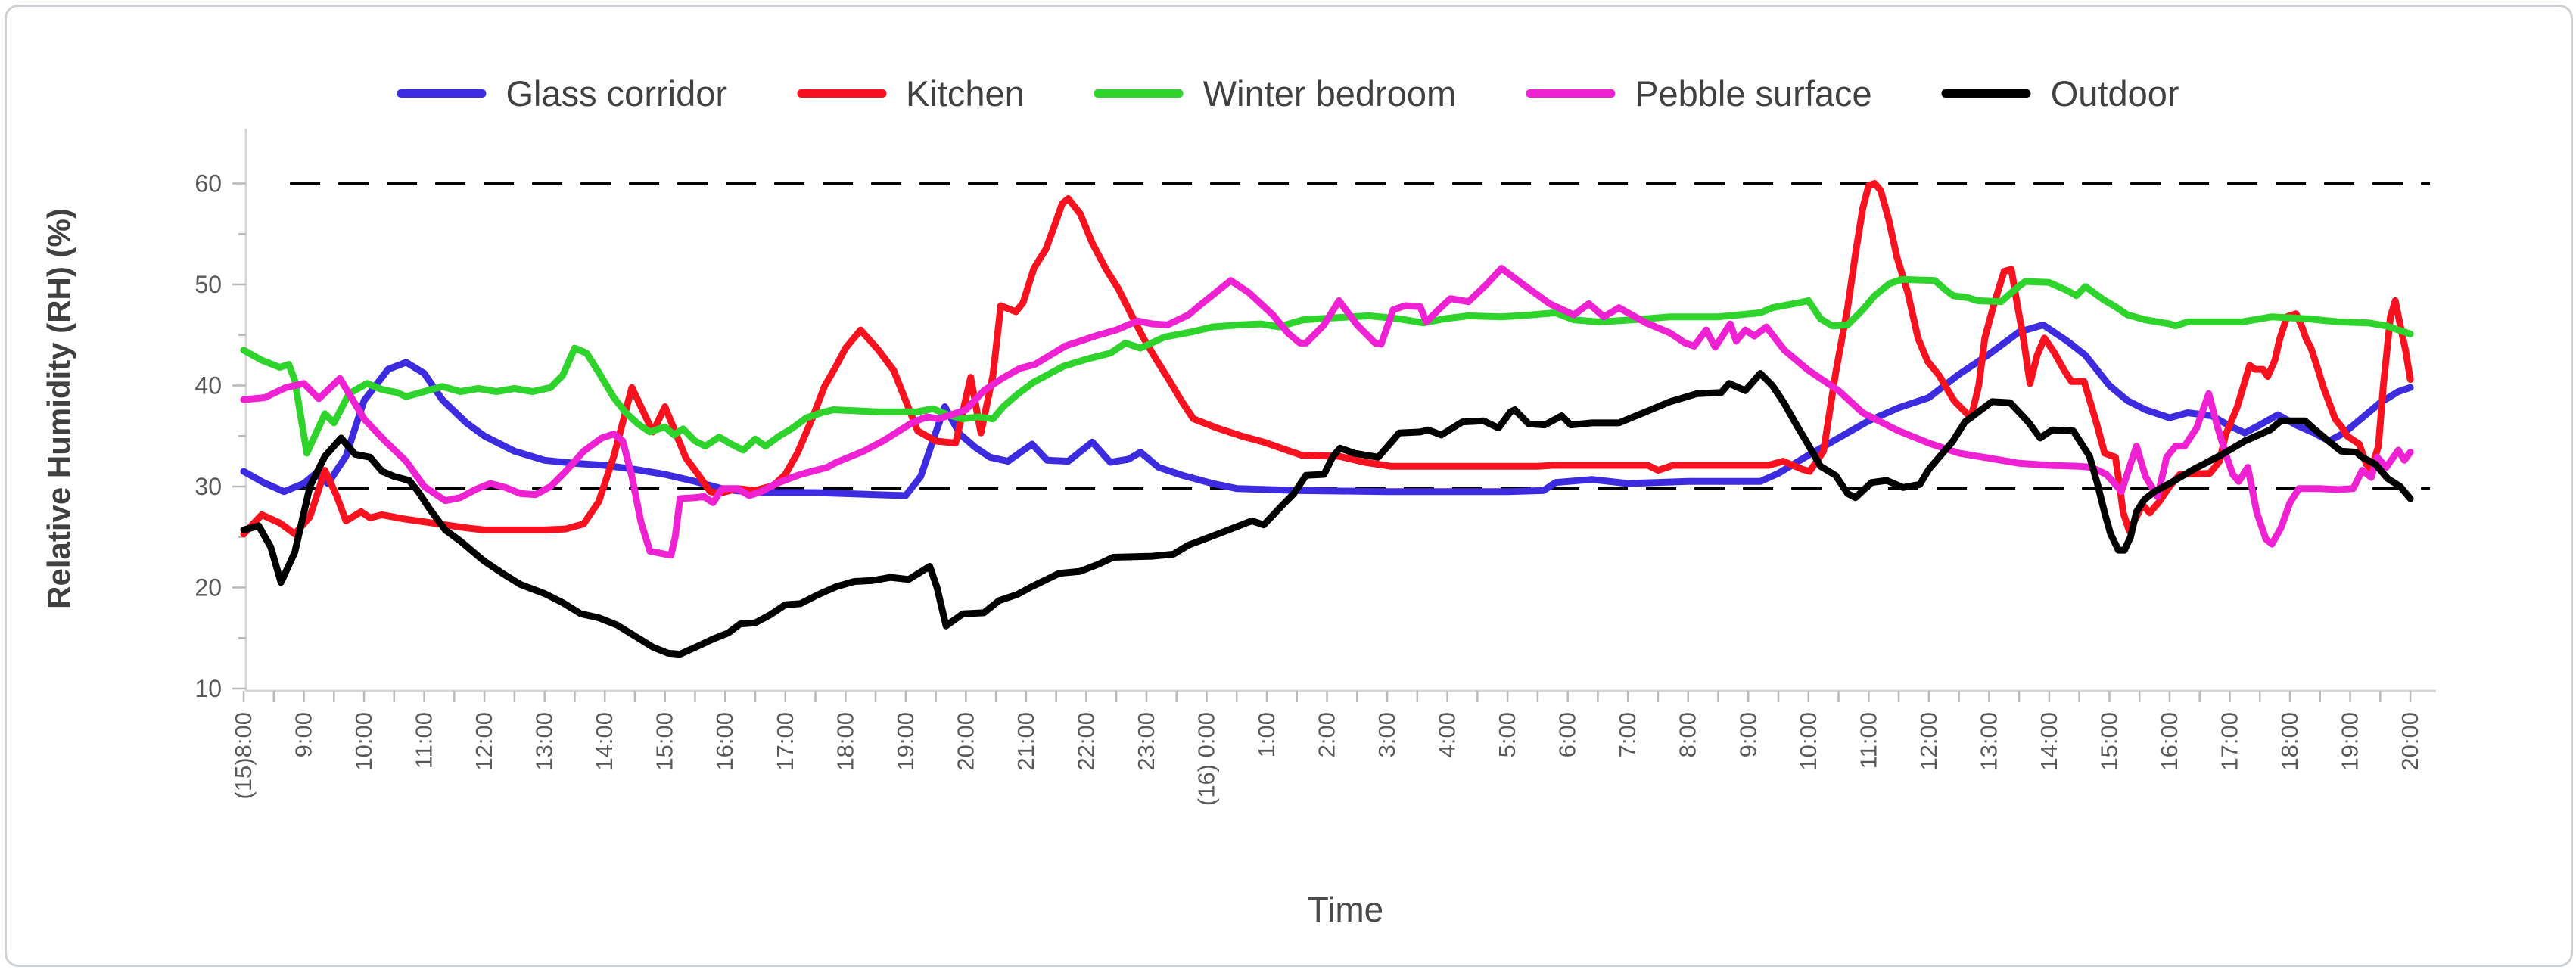  I want to click on y-tick-label: 20, so click(208, 588).